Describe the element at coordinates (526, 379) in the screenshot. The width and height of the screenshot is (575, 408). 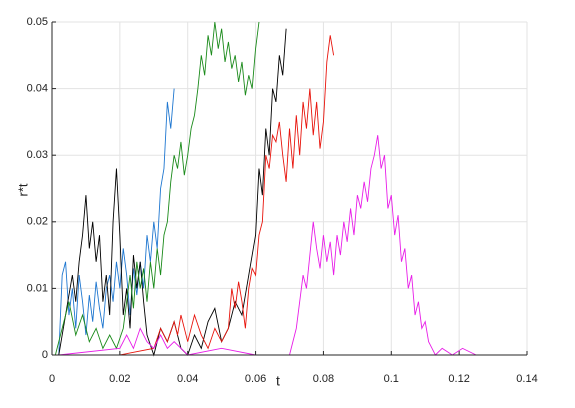
I see `x-tick-label: 0.14` at that location.